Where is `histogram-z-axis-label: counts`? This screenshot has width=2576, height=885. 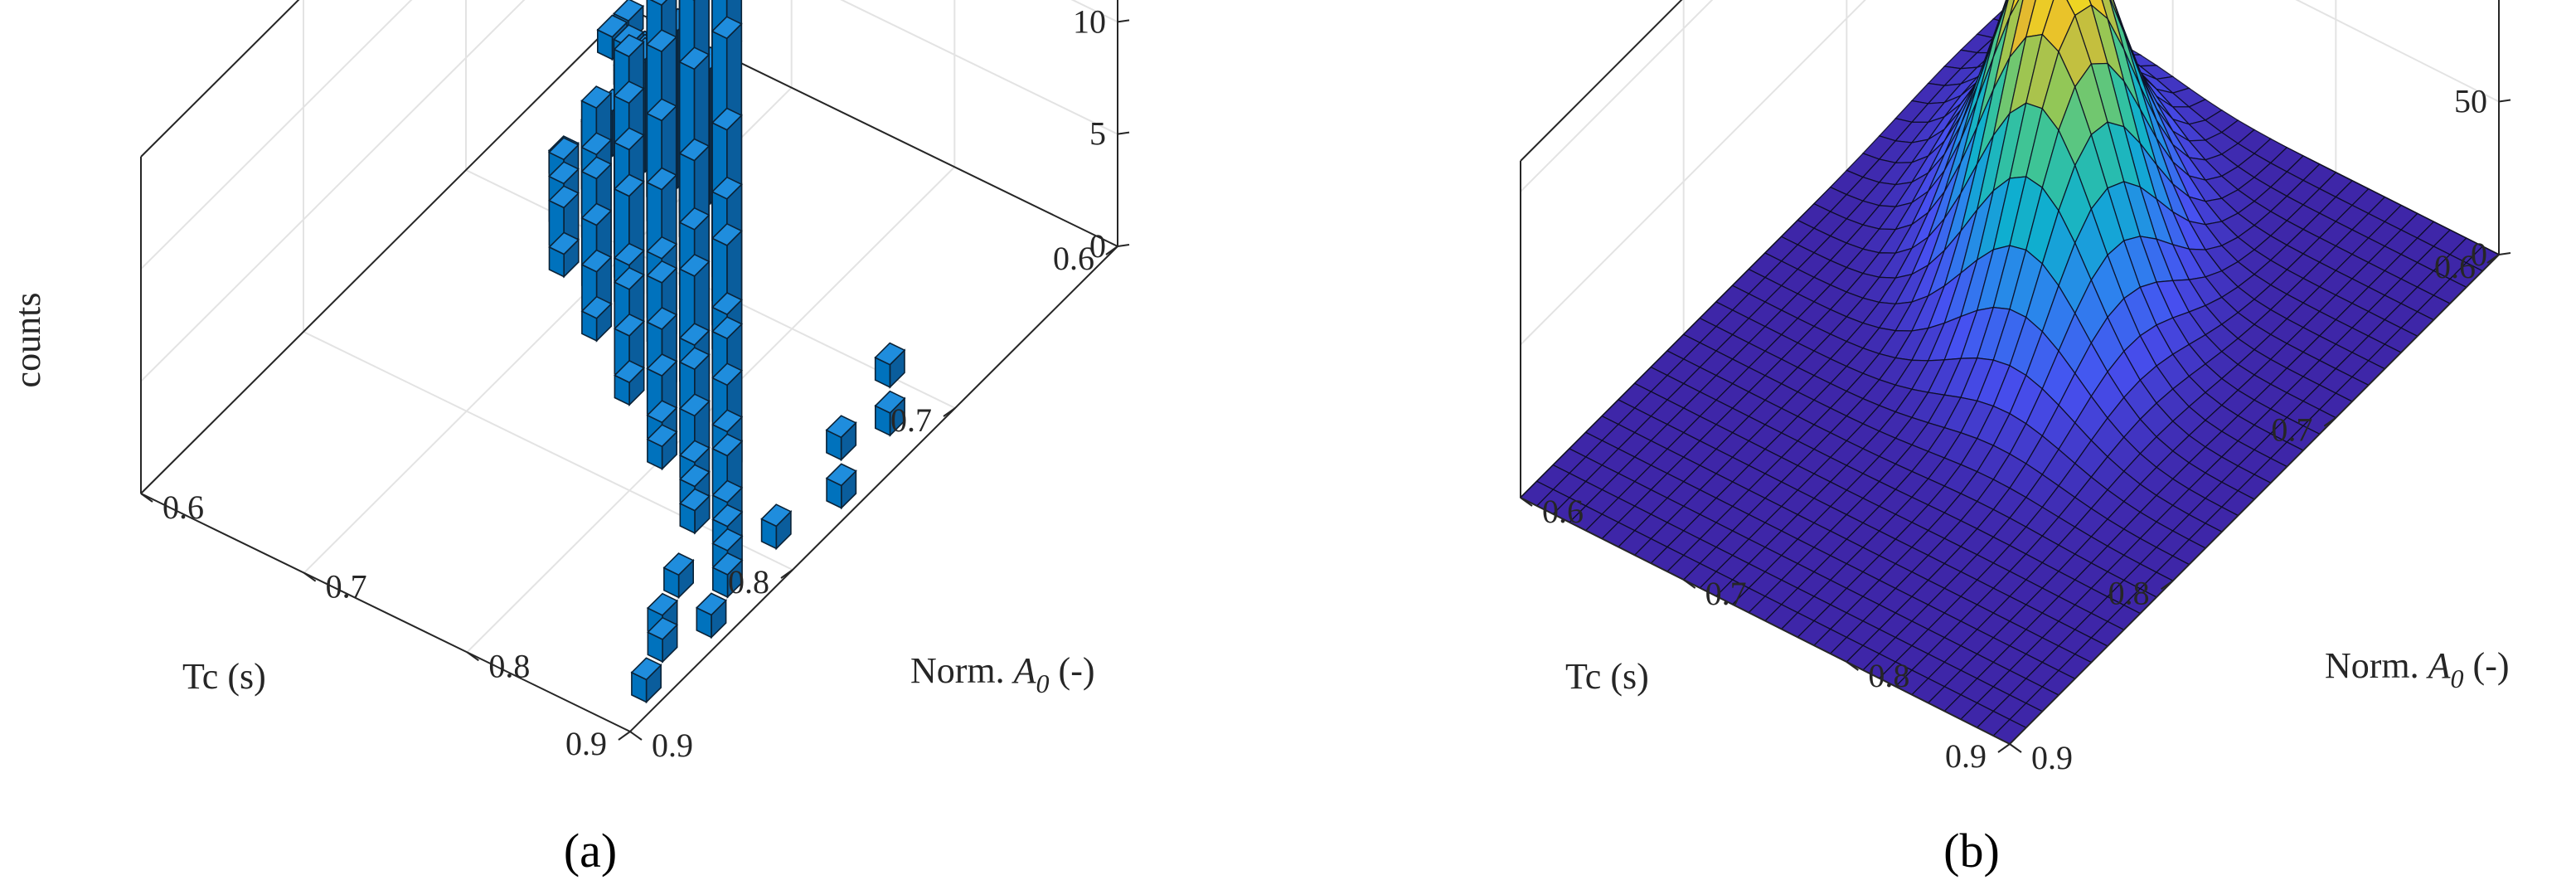
histogram-z-axis-label: counts is located at coordinates (27, 340).